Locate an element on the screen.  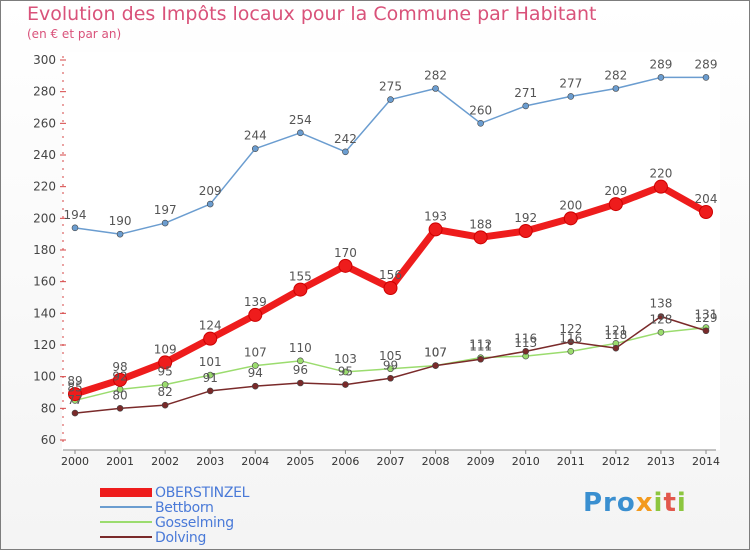
legend-label-gosselming: Gosselming is located at coordinates (194, 523).